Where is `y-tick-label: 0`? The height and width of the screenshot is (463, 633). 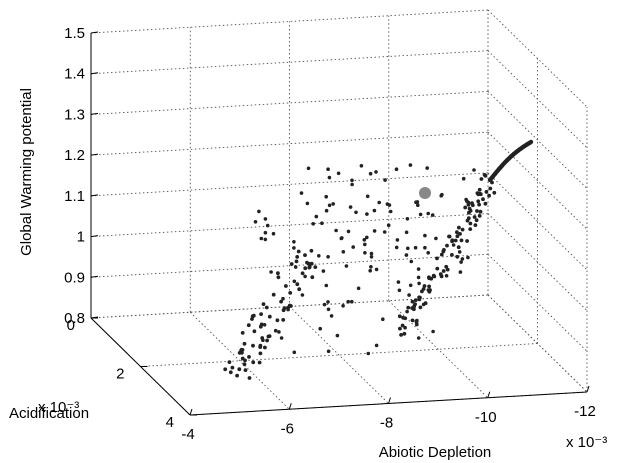
y-tick-label: 0 is located at coordinates (71, 325).